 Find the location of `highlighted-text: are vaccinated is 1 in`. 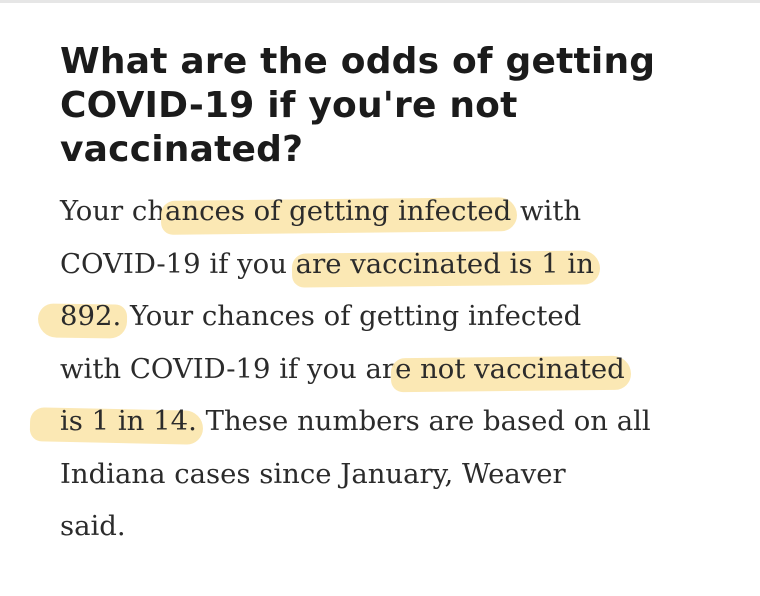

highlighted-text: are vaccinated is 1 in is located at coordinates (444, 263).